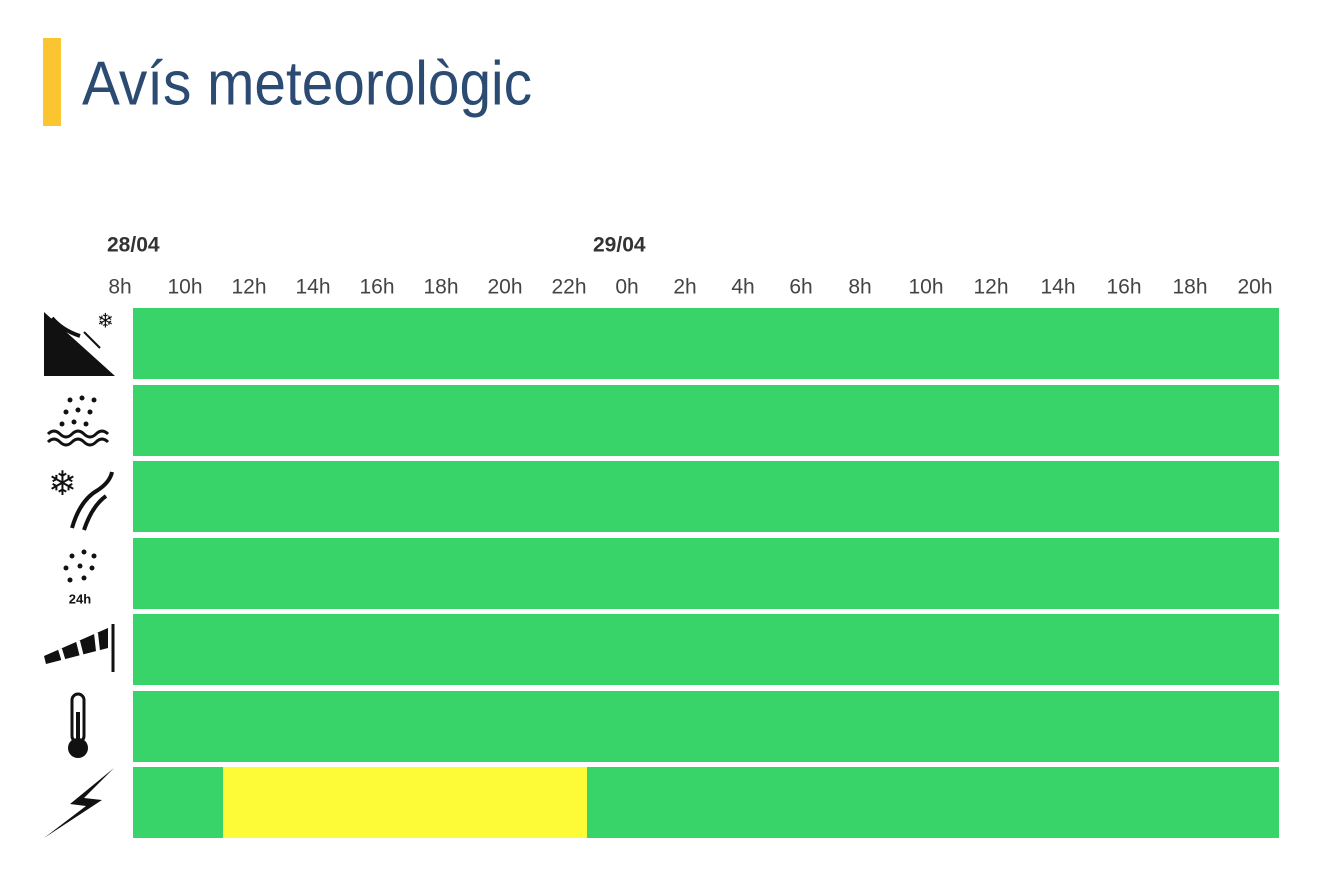 Image resolution: width=1329 pixels, height=886 pixels. Describe the element at coordinates (619, 245) in the screenshot. I see `date-label: 29/04` at that location.